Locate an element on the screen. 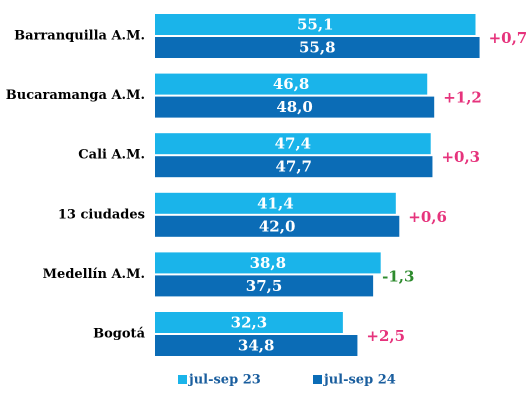 The height and width of the screenshot is (404, 529). value-label: 41,4 is located at coordinates (275, 203).